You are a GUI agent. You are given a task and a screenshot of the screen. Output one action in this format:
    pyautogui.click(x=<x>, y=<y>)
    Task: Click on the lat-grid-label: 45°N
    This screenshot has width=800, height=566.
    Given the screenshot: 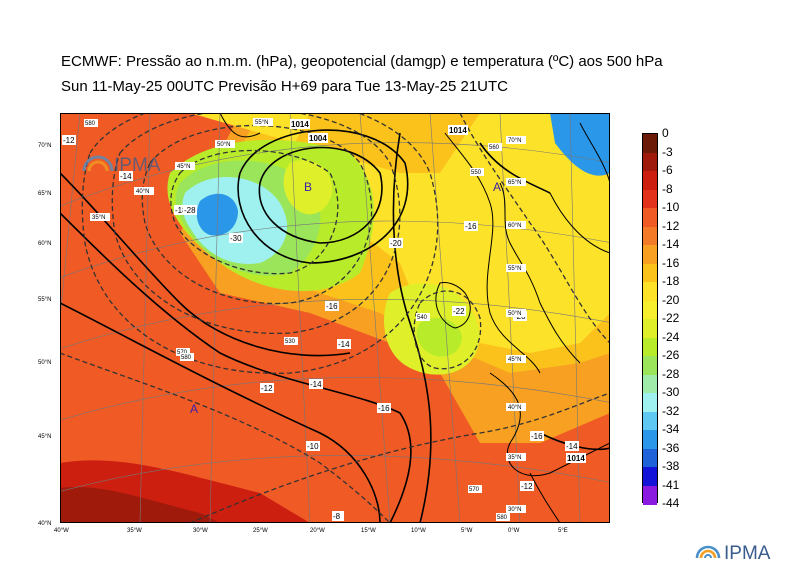 What is the action you would take?
    pyautogui.click(x=516, y=359)
    